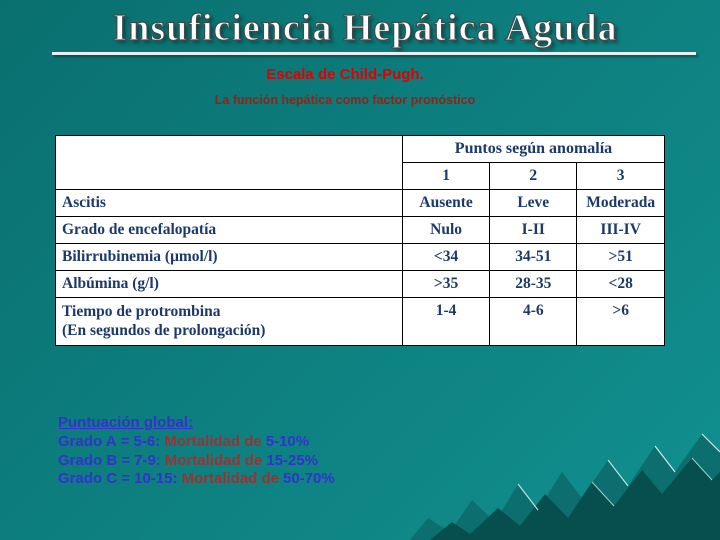 This screenshot has height=540, width=720. I want to click on table-corner-cell, so click(229, 162).